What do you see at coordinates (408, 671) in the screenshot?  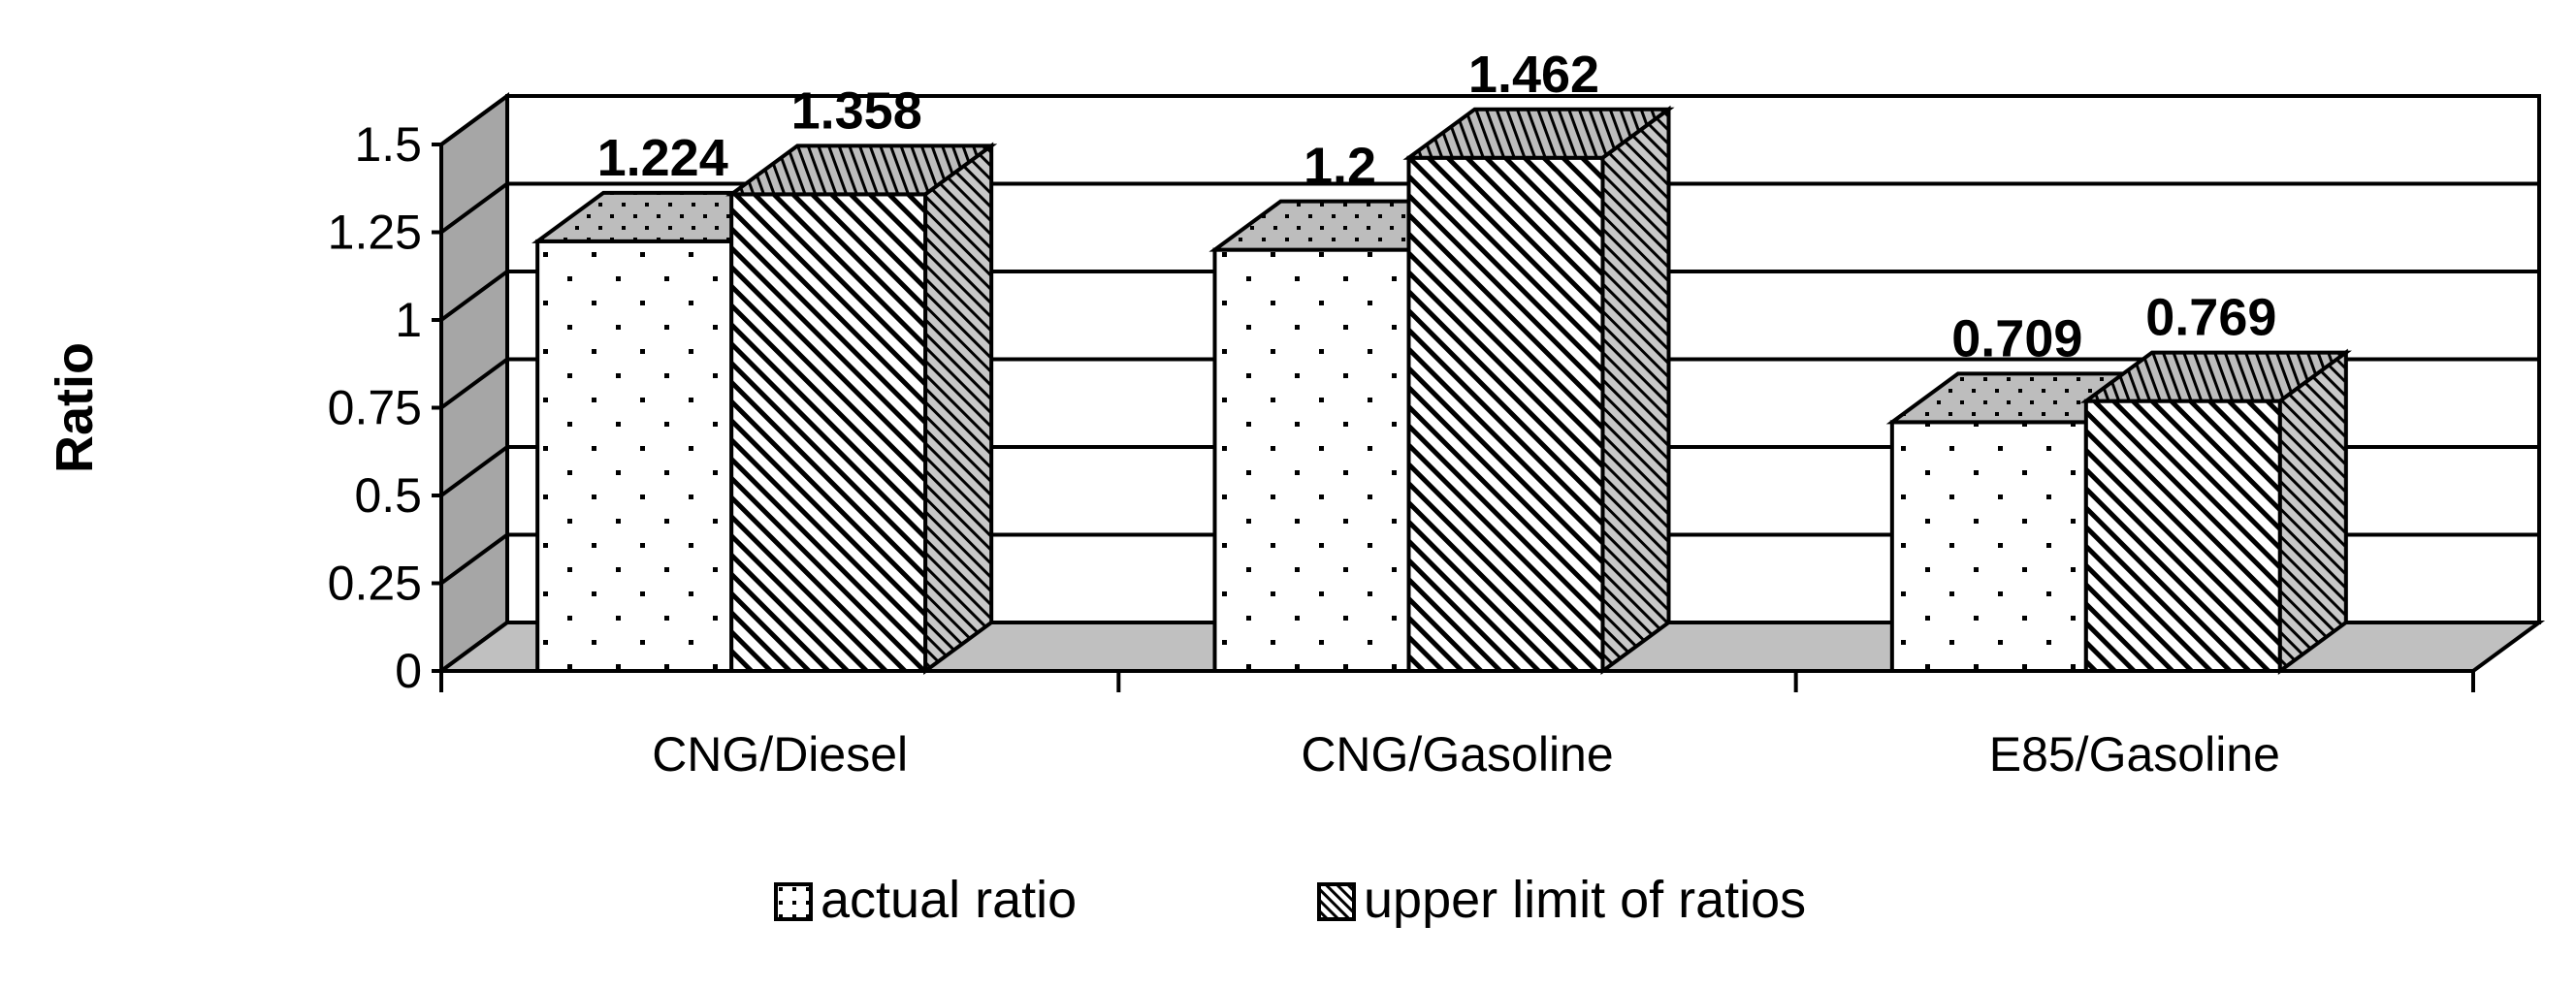 I see `y-tick-label: 0` at bounding box center [408, 671].